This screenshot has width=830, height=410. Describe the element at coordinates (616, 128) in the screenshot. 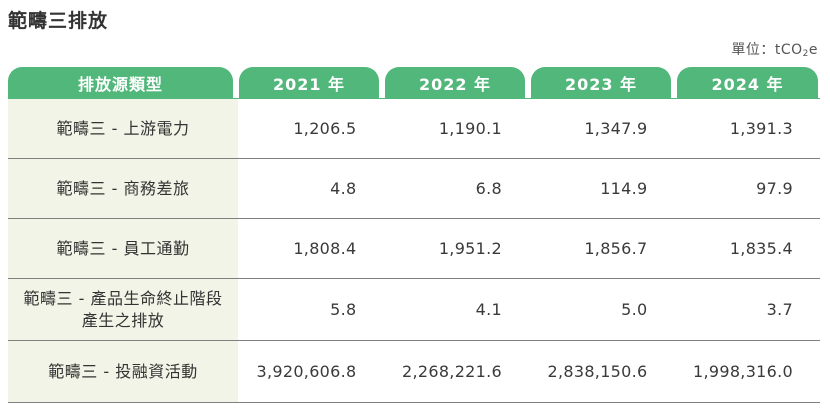

I see `table-cell: 1,347.9` at that location.